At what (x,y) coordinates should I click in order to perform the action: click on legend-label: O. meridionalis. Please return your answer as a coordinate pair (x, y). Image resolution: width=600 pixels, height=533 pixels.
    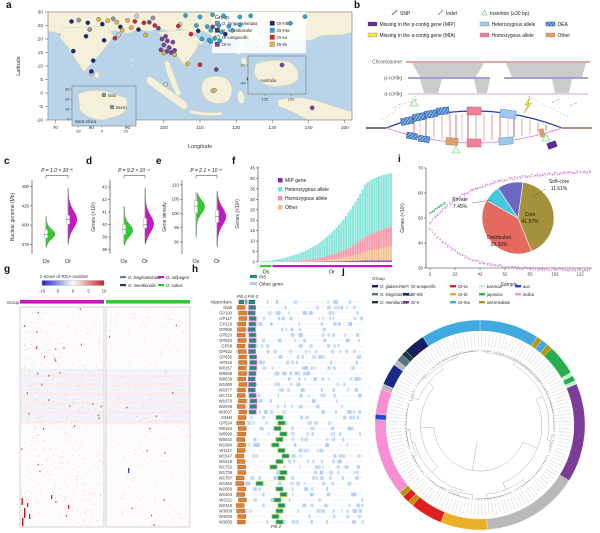
    Looking at the image, I should click on (237, 30).